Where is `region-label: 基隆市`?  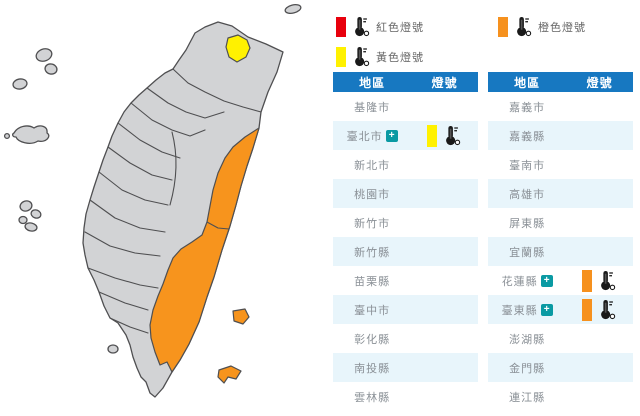
region-label: 基隆市 is located at coordinates (372, 107).